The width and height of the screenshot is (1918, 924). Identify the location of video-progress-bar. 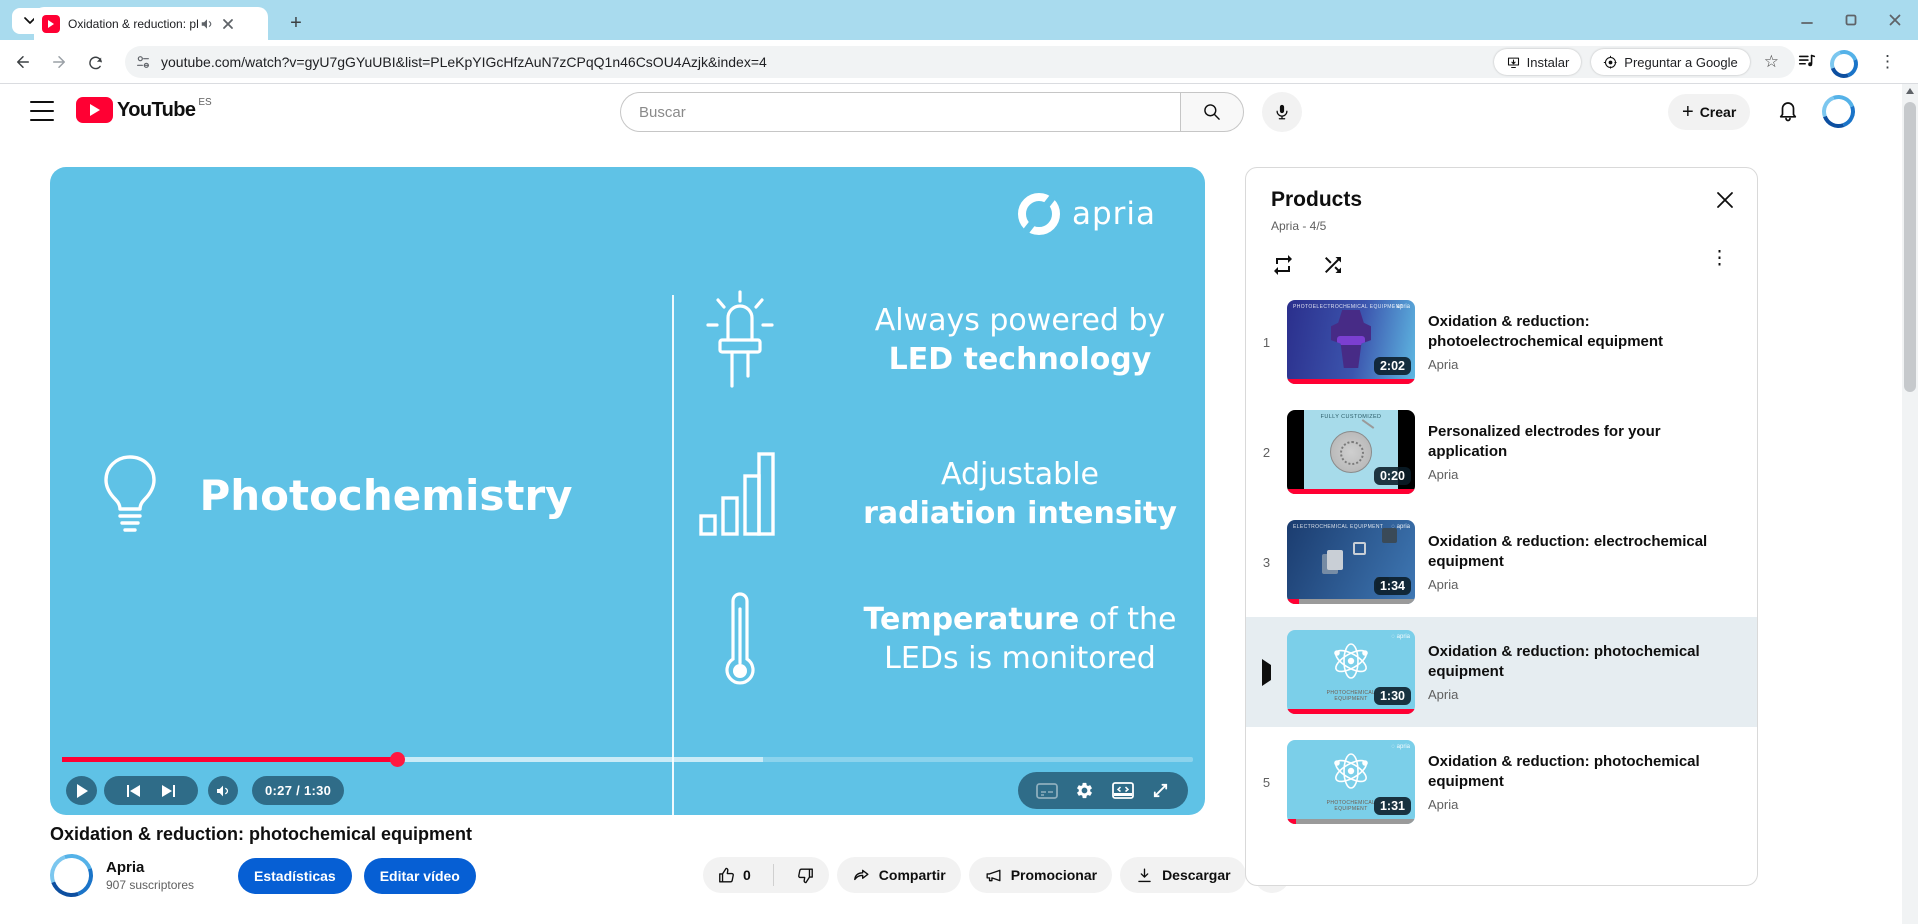
(627, 759).